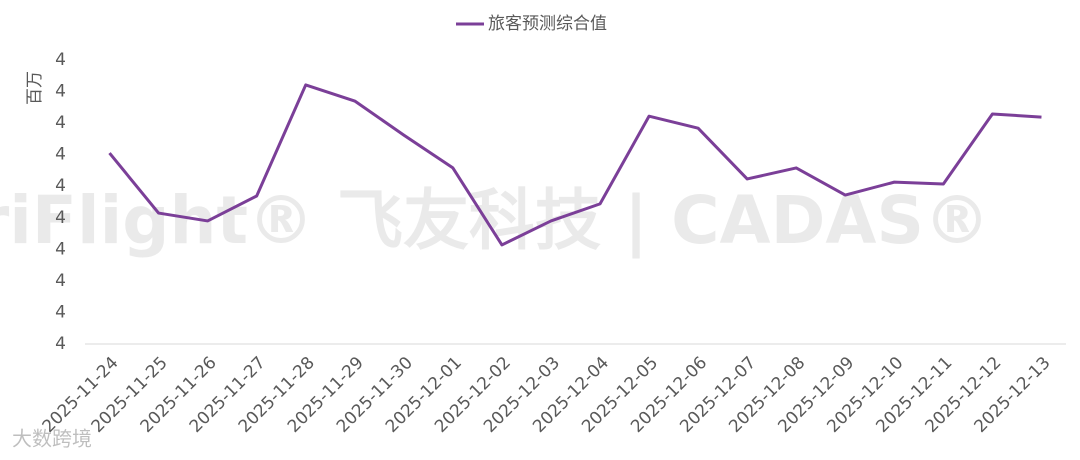 This screenshot has width=1080, height=460. What do you see at coordinates (52, 439) in the screenshot?
I see `logo: 大数跨境` at bounding box center [52, 439].